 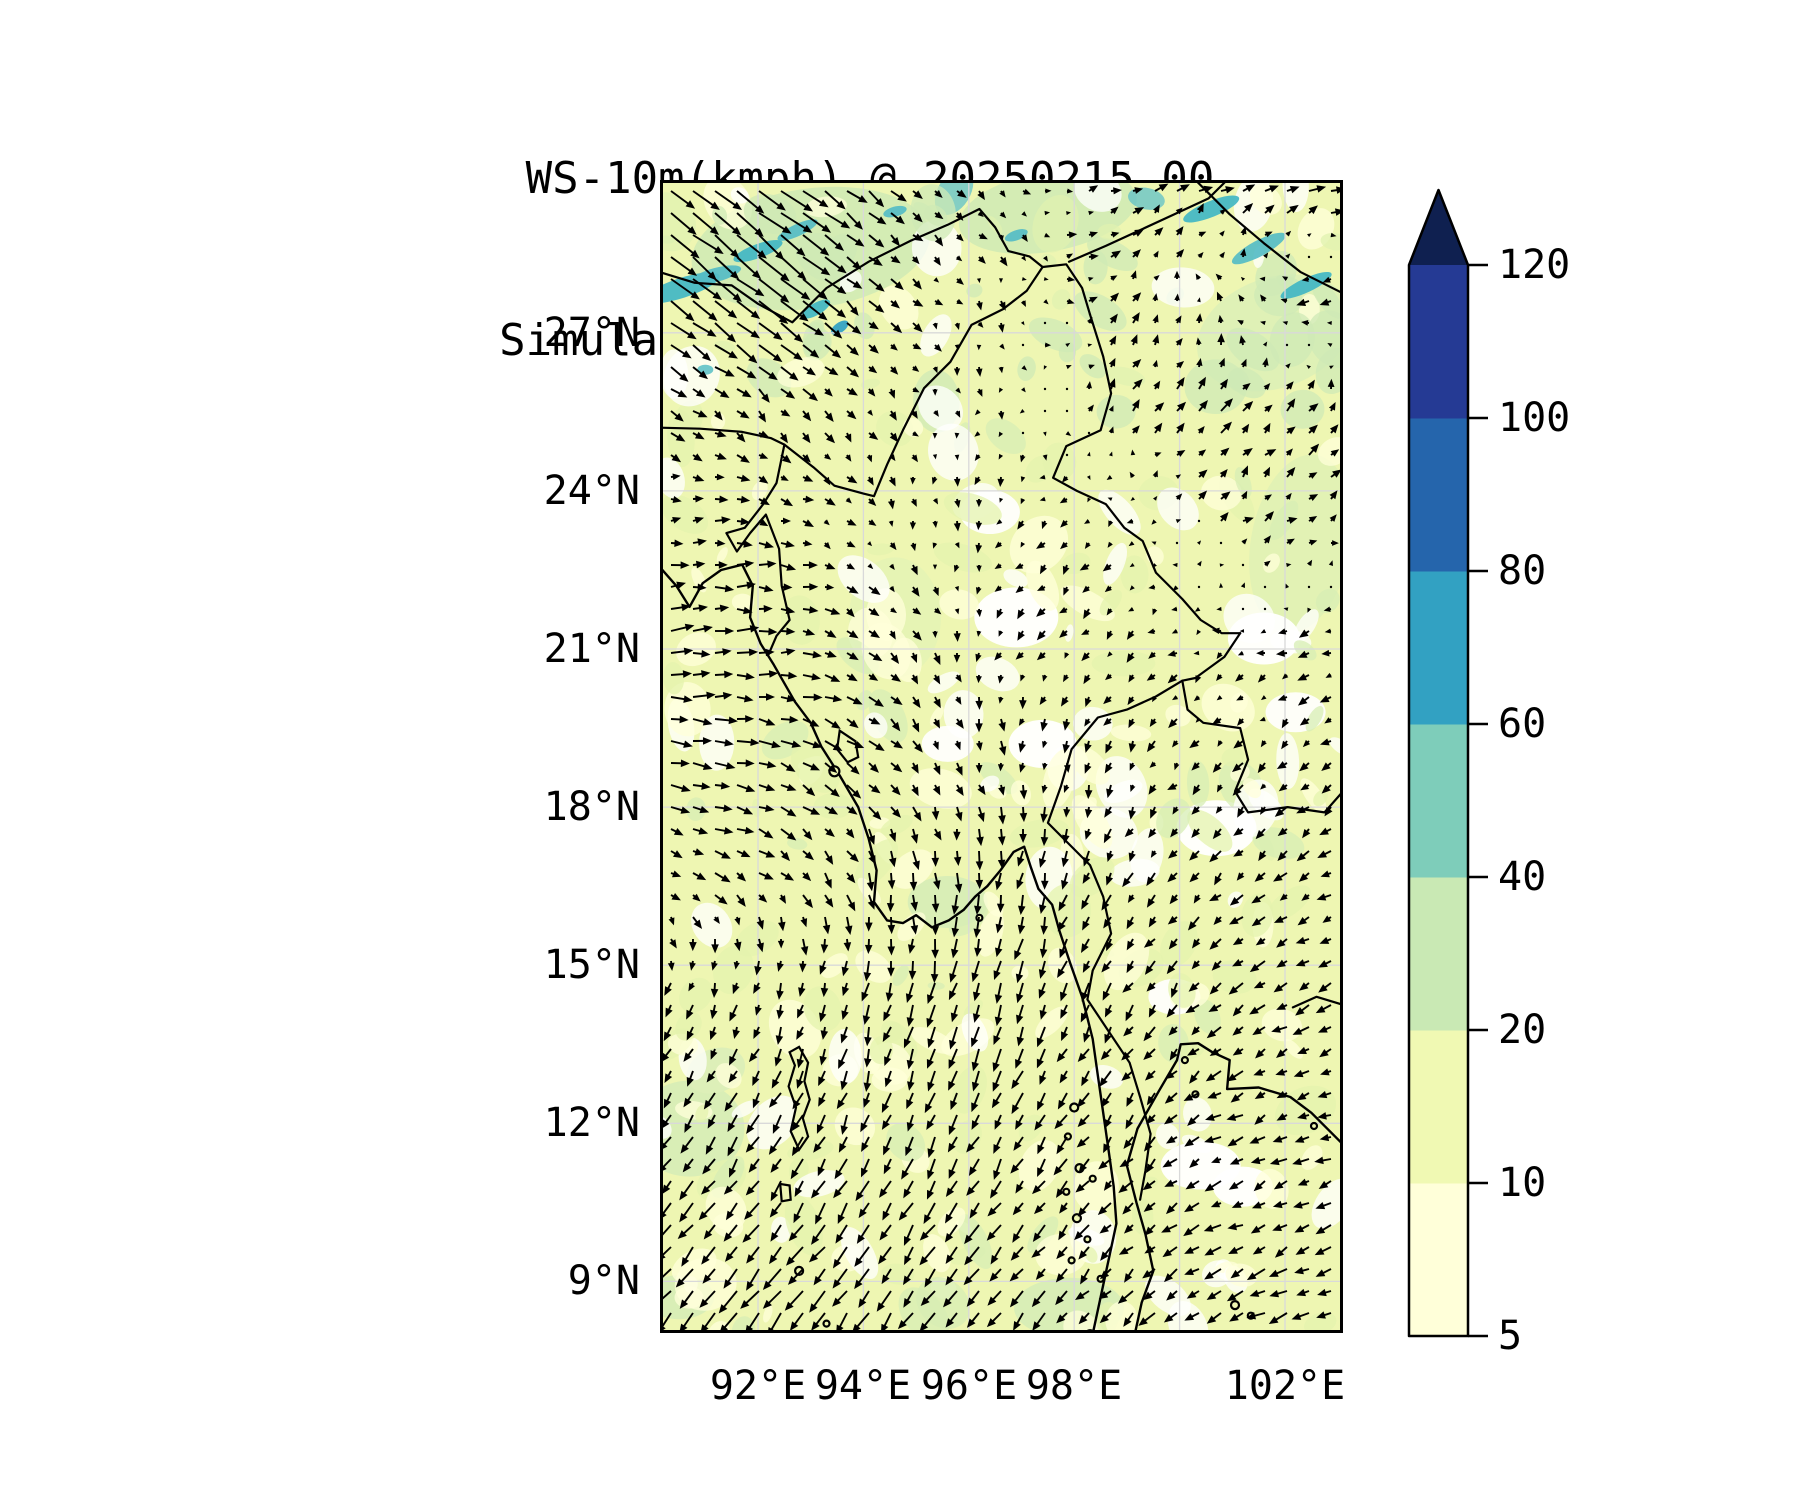 I want to click on x-tick-label: 98°E, so click(x=1074, y=1386).